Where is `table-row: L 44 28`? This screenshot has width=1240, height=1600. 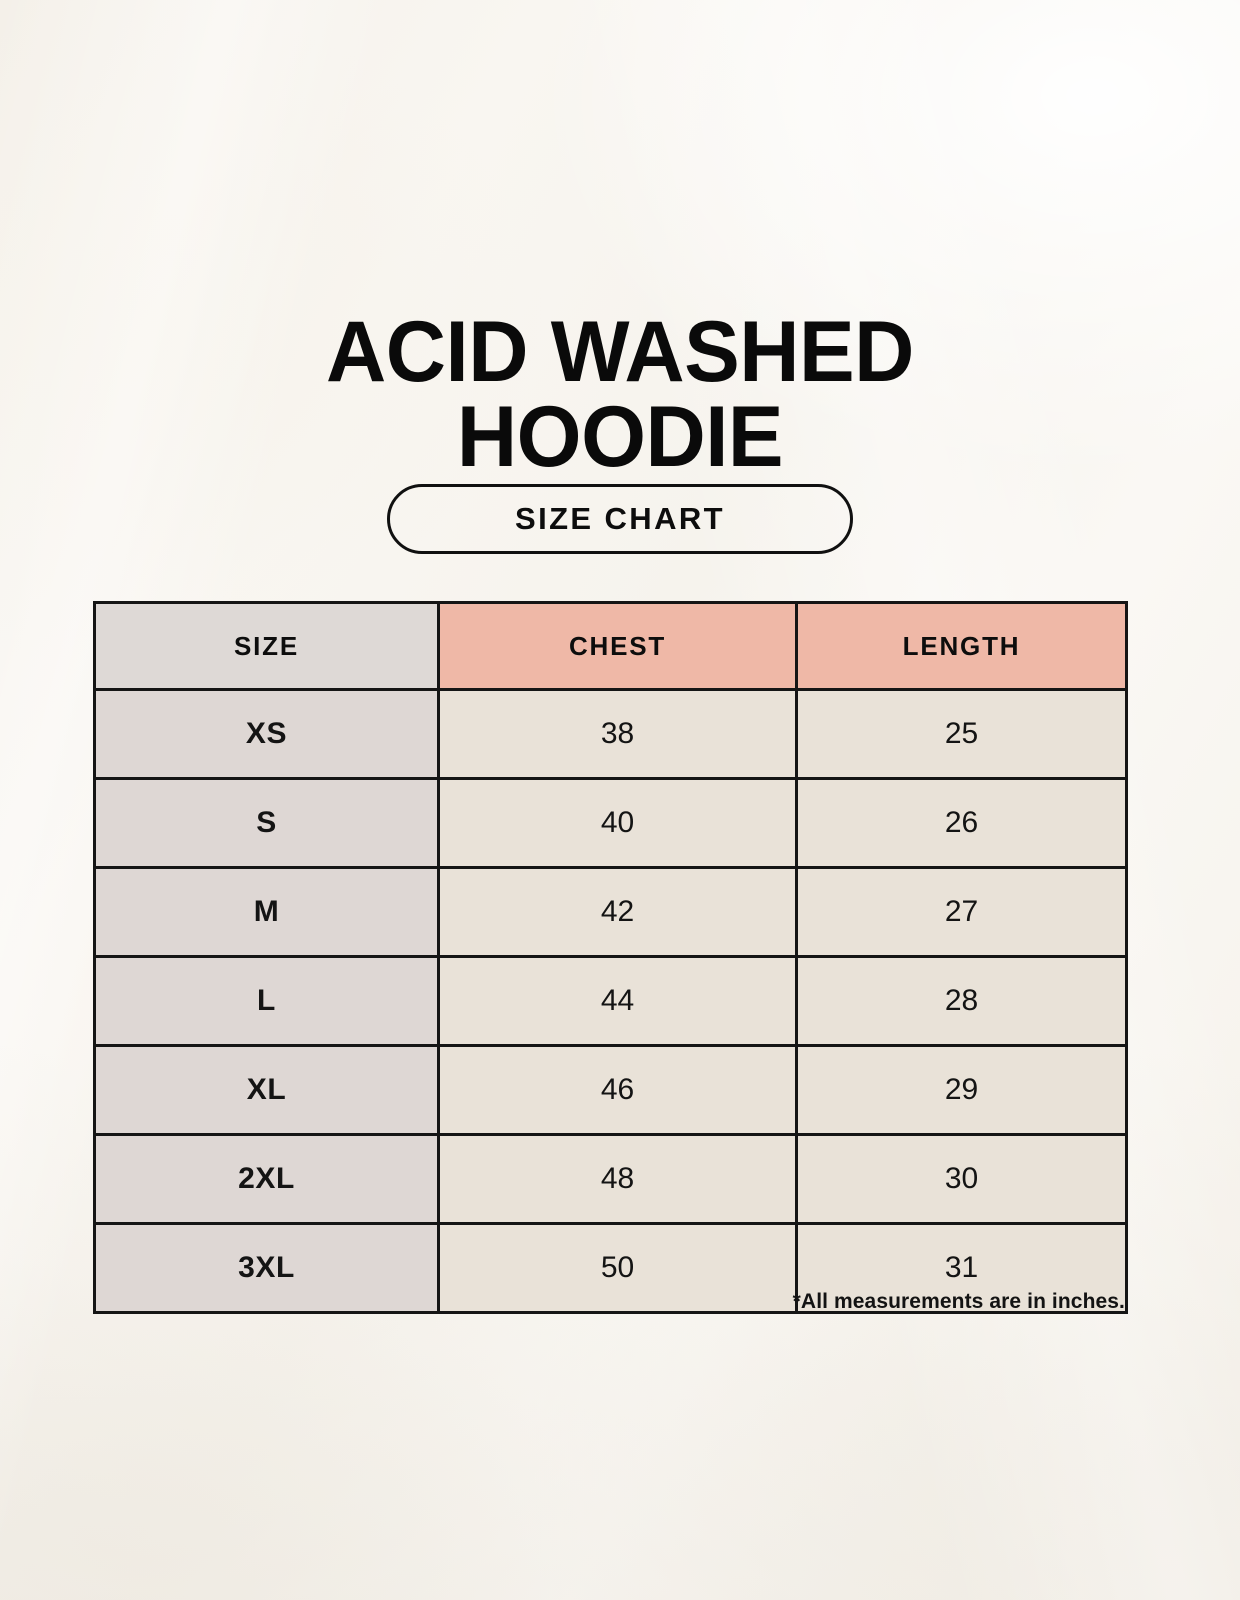
table-row: L 44 28 is located at coordinates (610, 1001).